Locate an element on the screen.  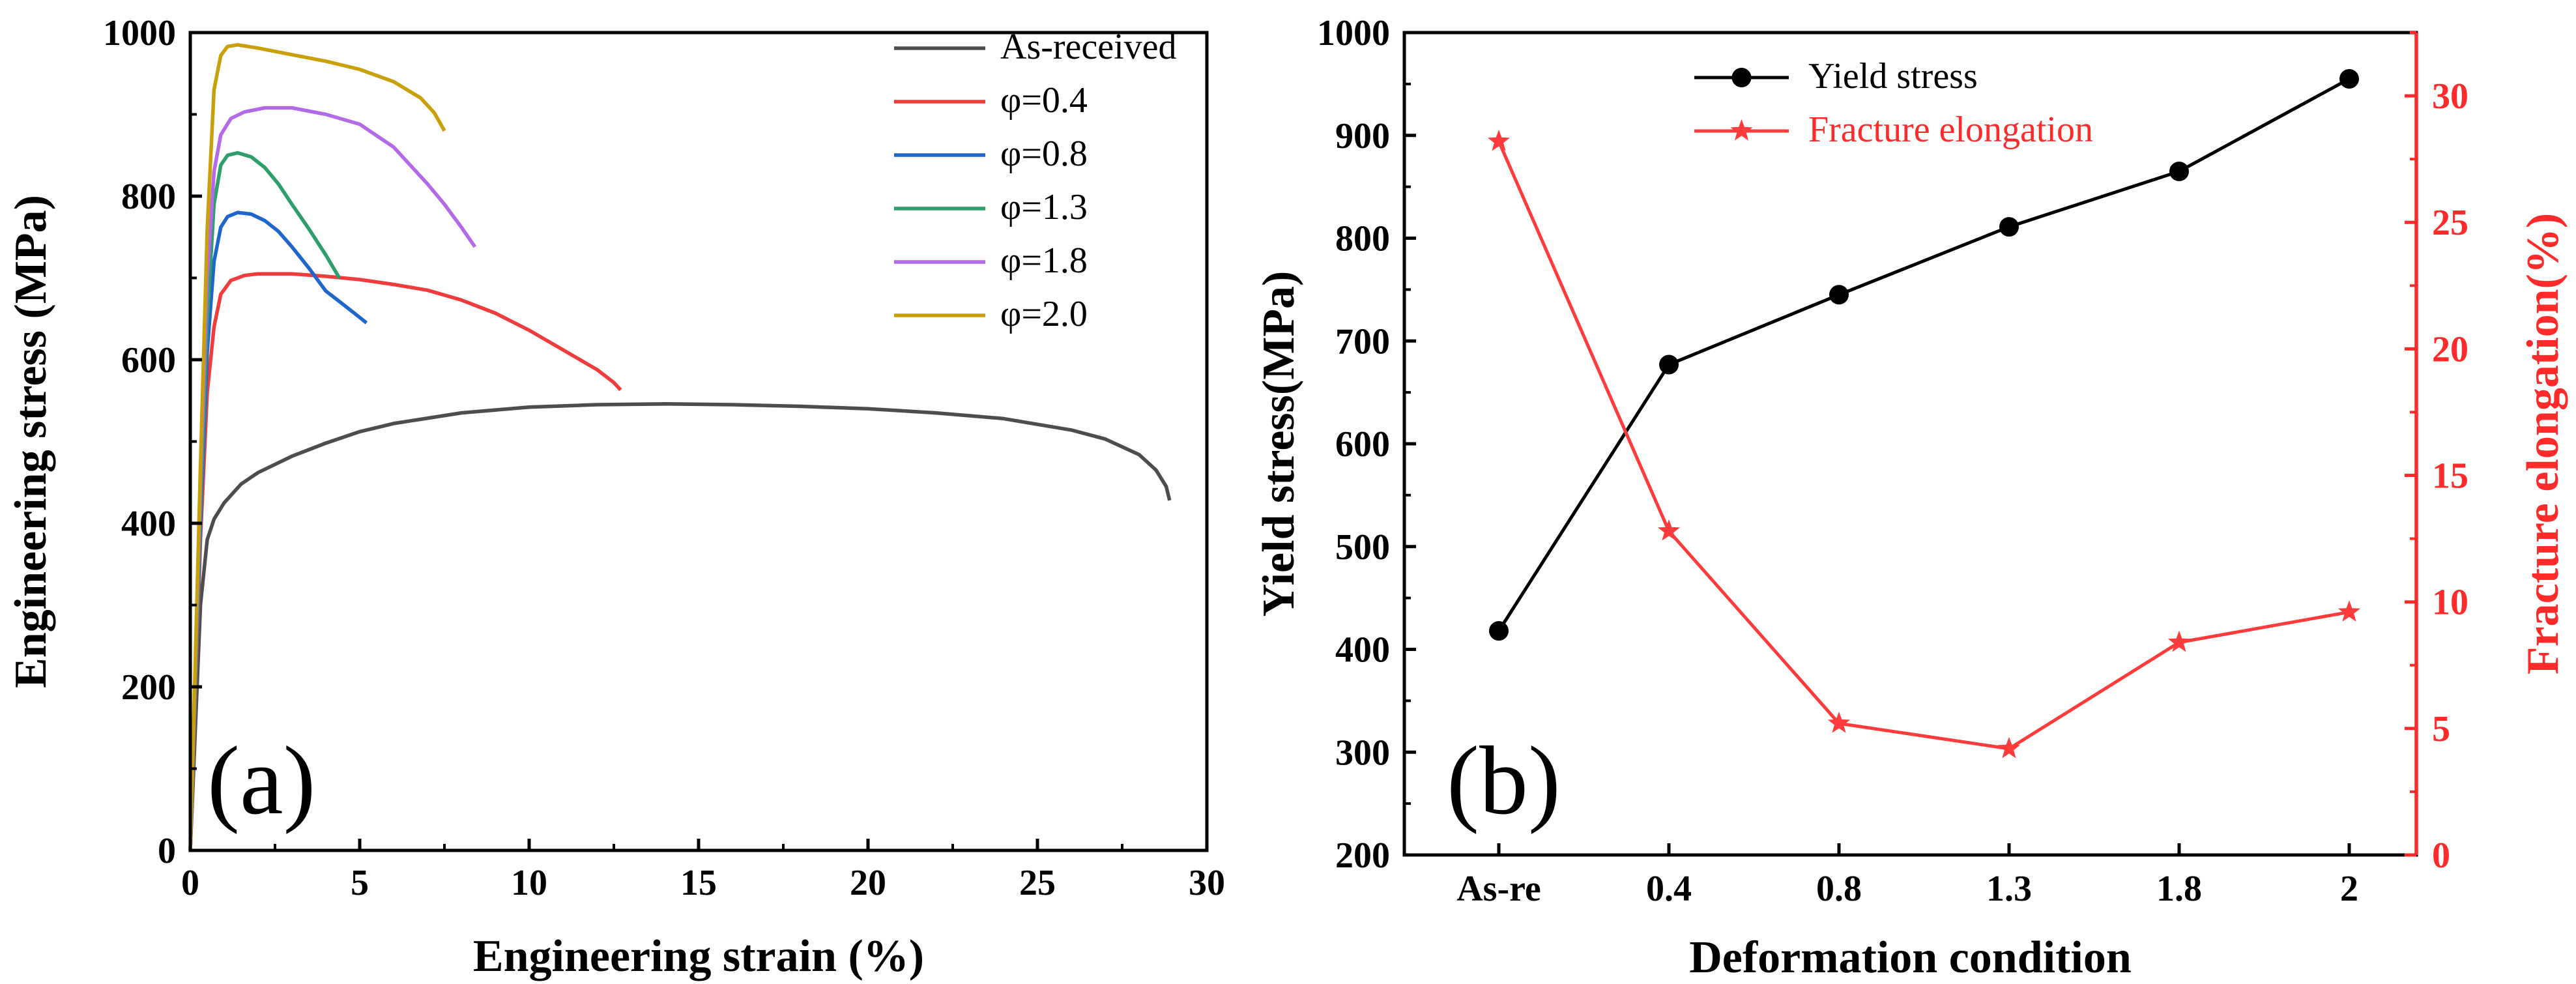
panel-b-y2-tick-label: 10 is located at coordinates (2450, 603).